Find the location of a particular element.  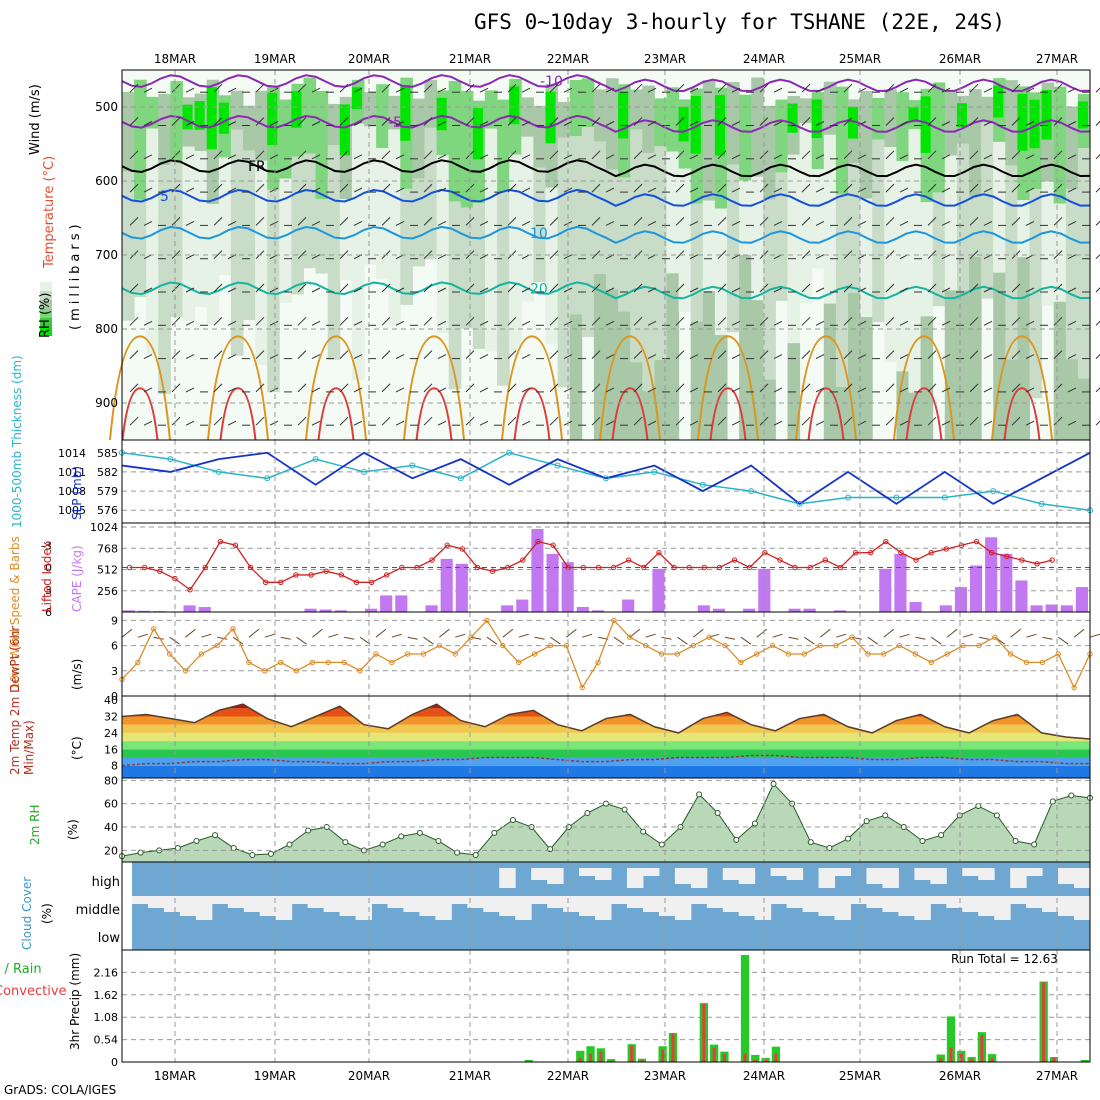

panel-frame is located at coordinates (606, 1006).